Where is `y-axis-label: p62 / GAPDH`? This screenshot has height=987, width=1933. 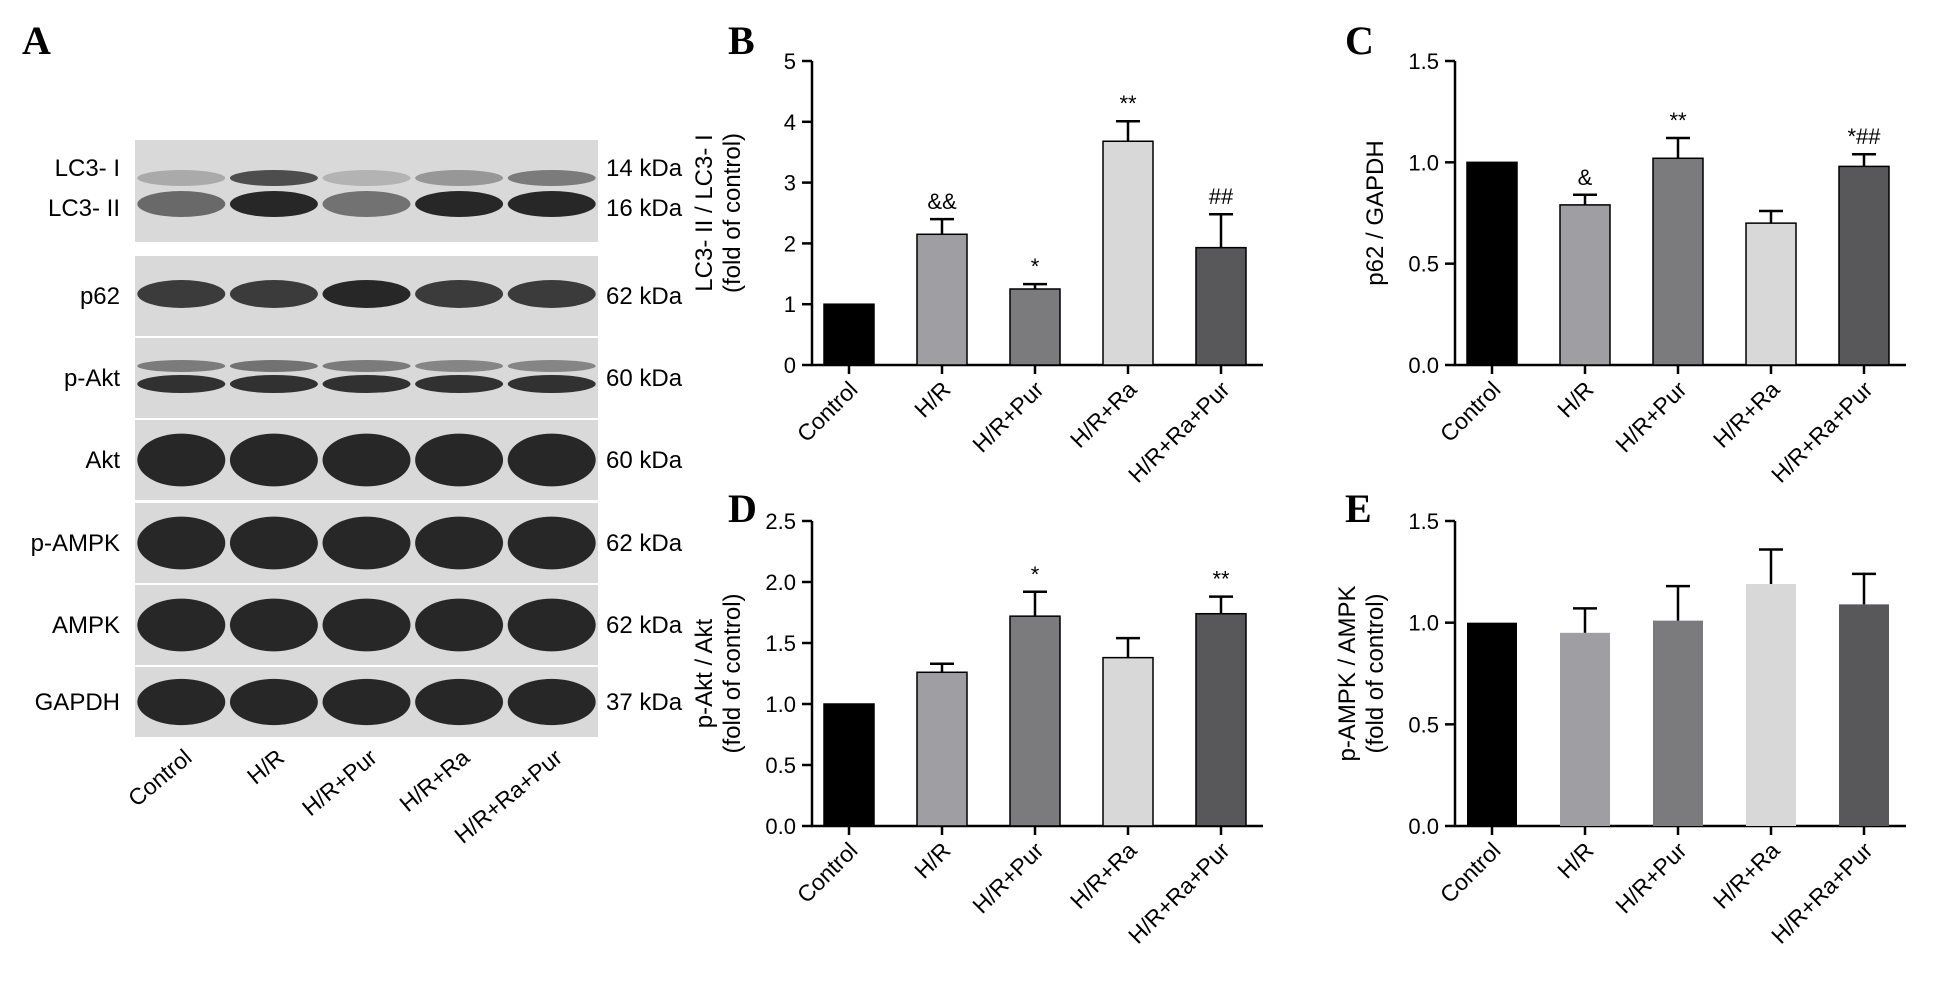
y-axis-label: p62 / GAPDH is located at coordinates (1375, 212).